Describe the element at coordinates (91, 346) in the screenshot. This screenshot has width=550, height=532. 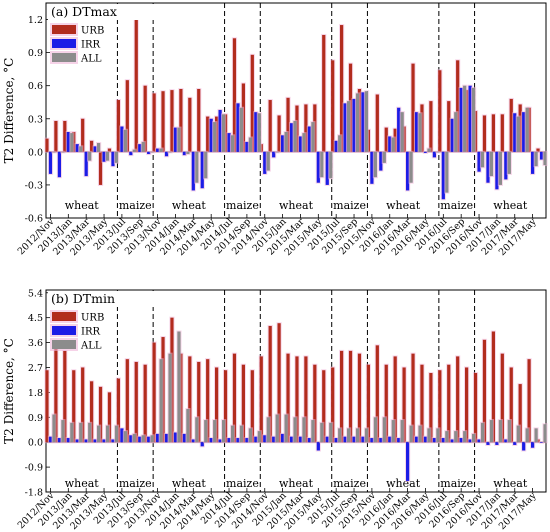
I see `legend-label-all: ALL` at that location.